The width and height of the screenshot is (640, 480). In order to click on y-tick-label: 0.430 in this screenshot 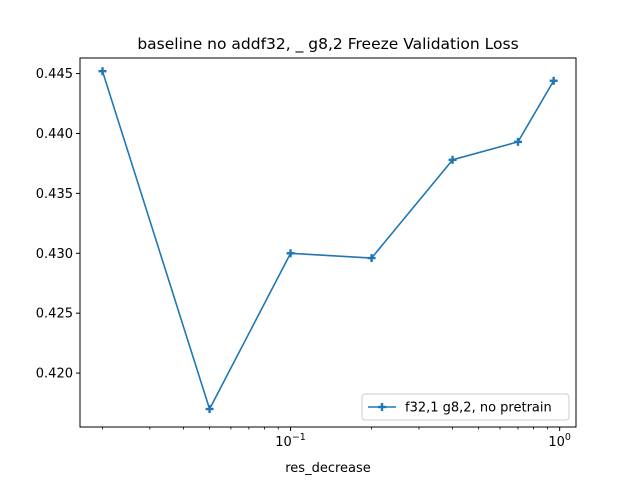, I will do `click(54, 254)`.